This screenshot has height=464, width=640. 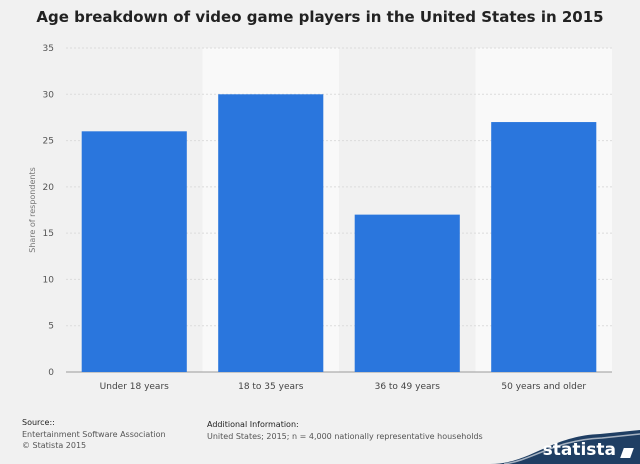 What do you see at coordinates (271, 233) in the screenshot?
I see `bar-18-to-35-years` at bounding box center [271, 233].